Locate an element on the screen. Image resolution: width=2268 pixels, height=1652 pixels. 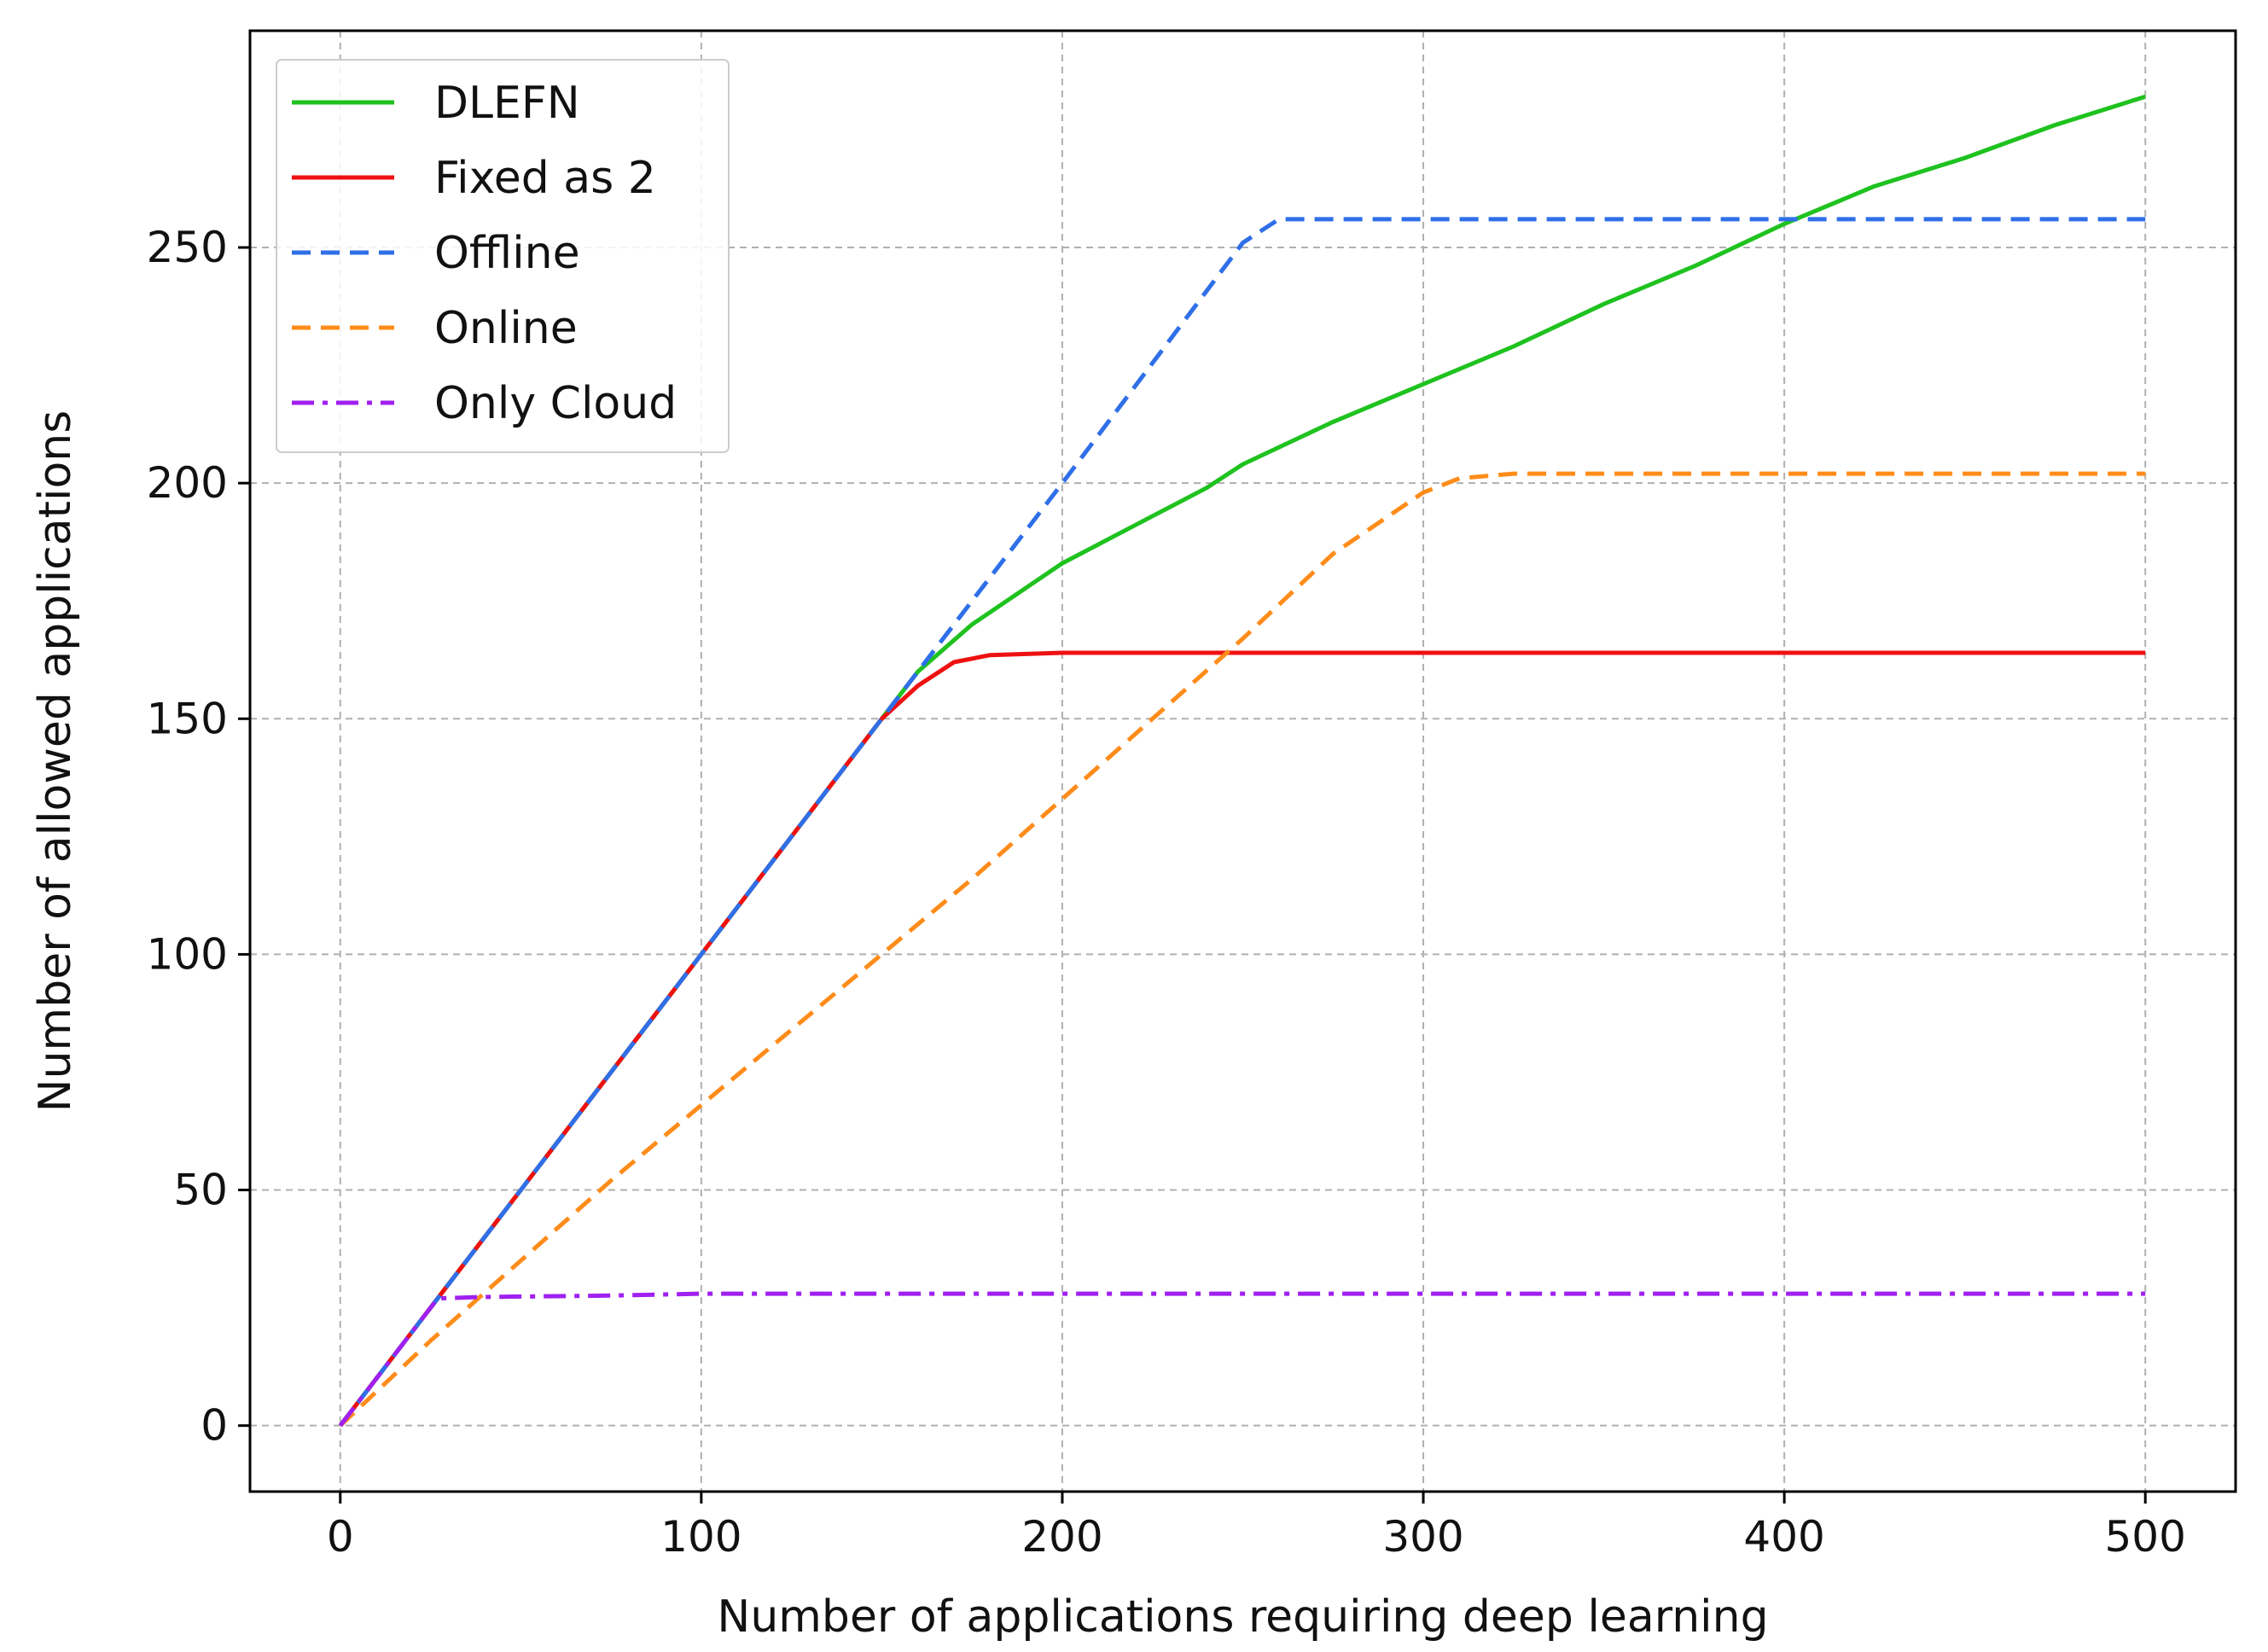
legend-box is located at coordinates (503, 256).